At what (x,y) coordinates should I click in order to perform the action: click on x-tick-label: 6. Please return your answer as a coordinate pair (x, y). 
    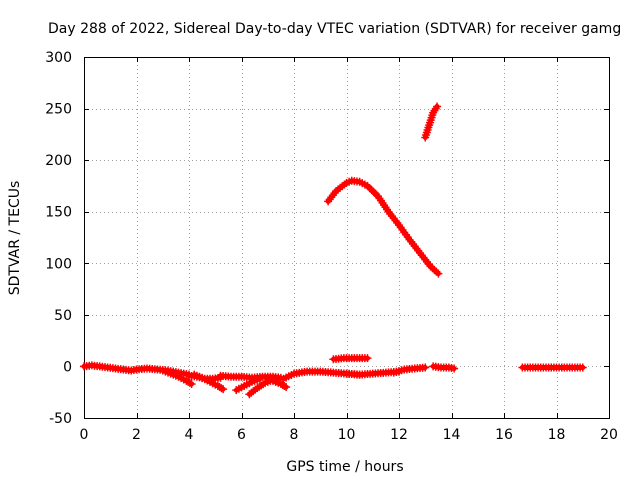
    Looking at the image, I should click on (241, 435).